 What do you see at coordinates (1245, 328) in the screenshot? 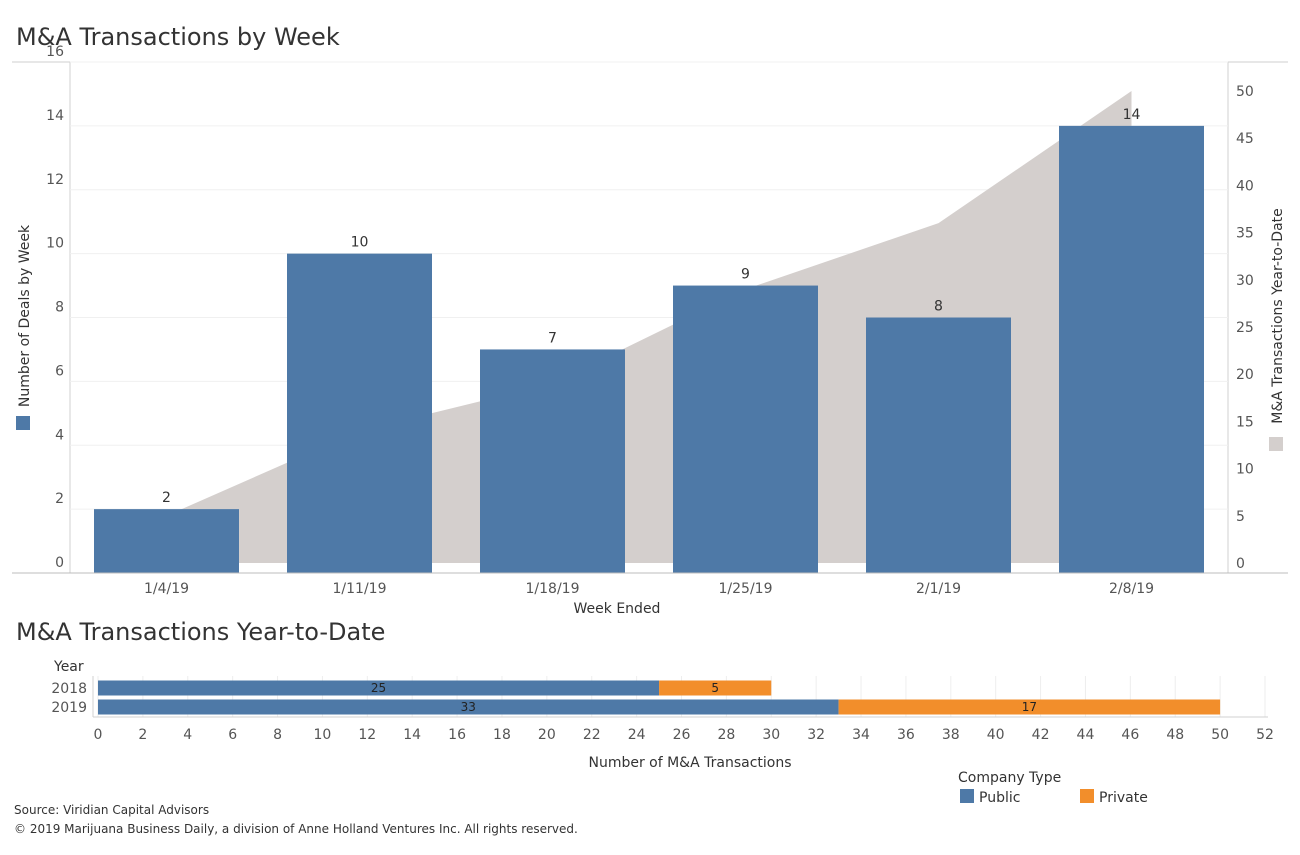
I see `y2-tick-label: 25` at bounding box center [1245, 328].